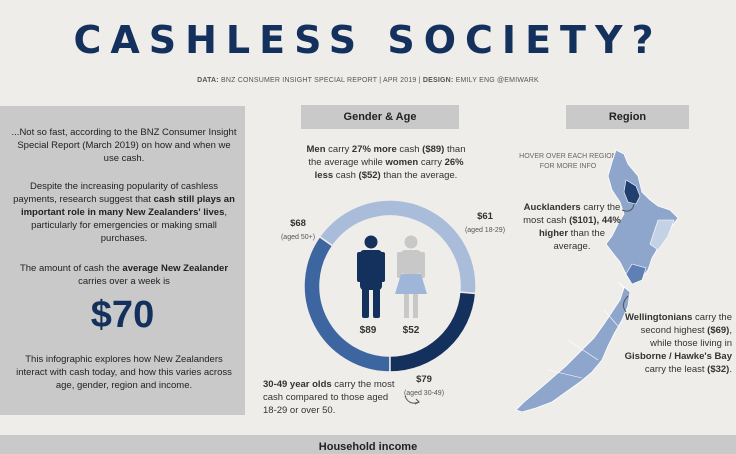  Describe the element at coordinates (659, 317) in the screenshot. I see `wlg-bold: Wellingtonians` at that location.